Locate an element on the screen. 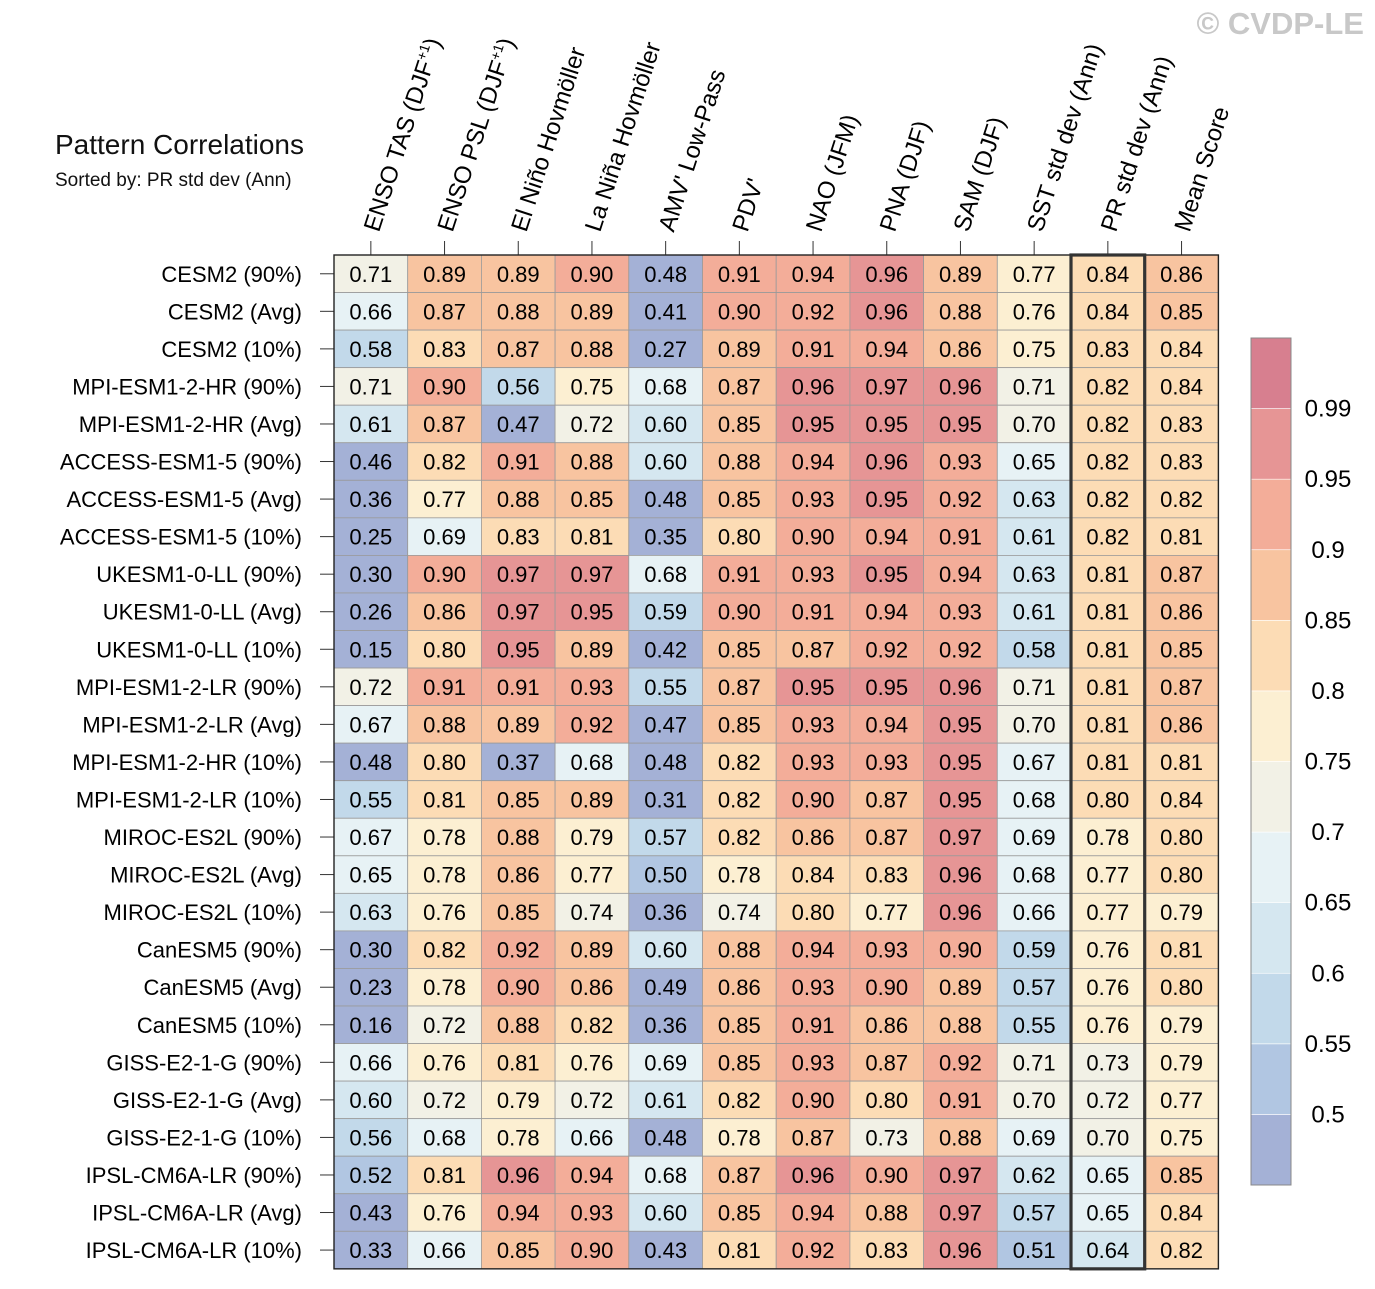 This screenshot has width=1375, height=1289. cell-value-label: 0.61 is located at coordinates (370, 424).